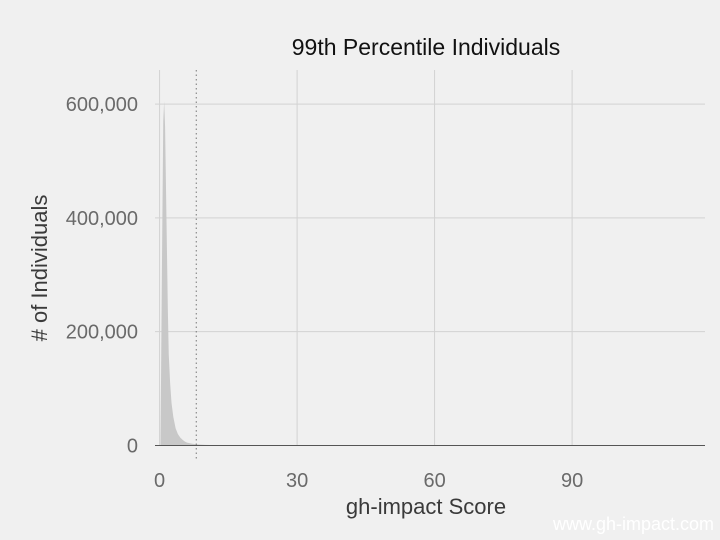 Image resolution: width=720 pixels, height=540 pixels. Describe the element at coordinates (633, 524) in the screenshot. I see `watermark: www.gh-impact.com` at that location.